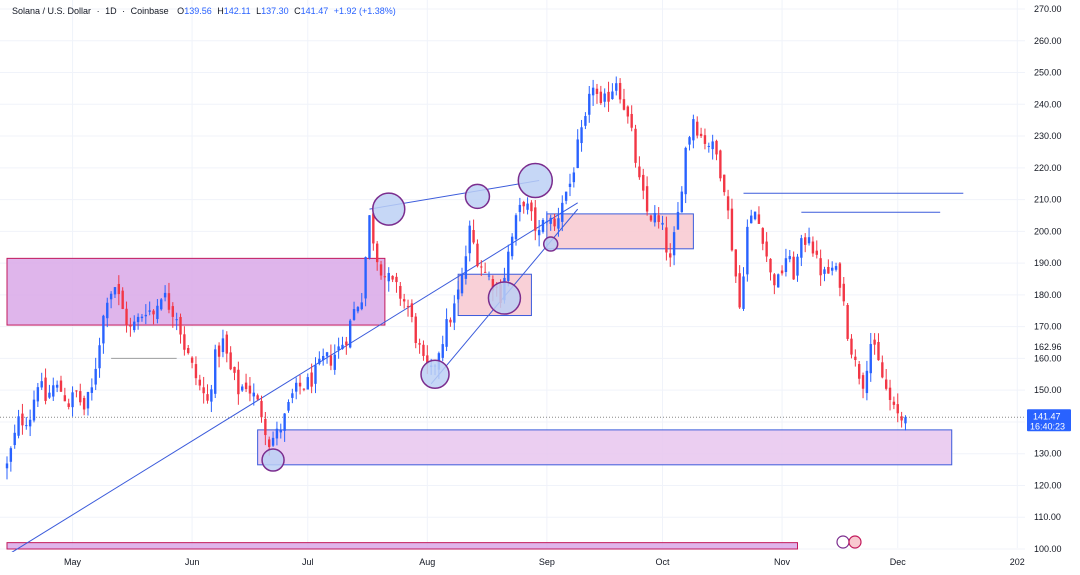 This screenshot has height=575, width=1080. I want to click on touch-jun-low, so click(273, 460).